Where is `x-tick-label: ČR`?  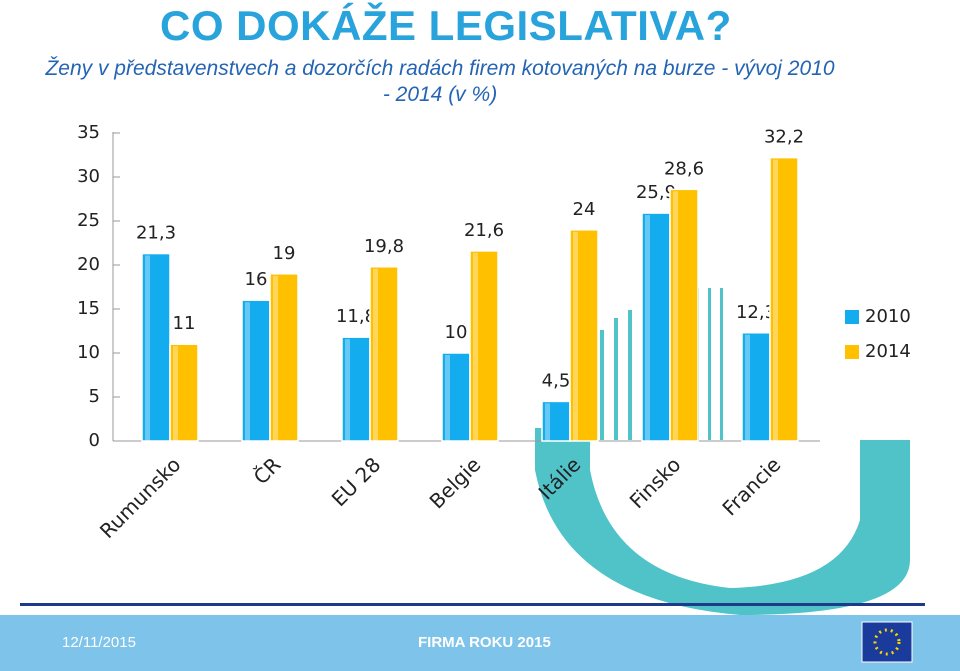 x-tick-label: ČR is located at coordinates (267, 470).